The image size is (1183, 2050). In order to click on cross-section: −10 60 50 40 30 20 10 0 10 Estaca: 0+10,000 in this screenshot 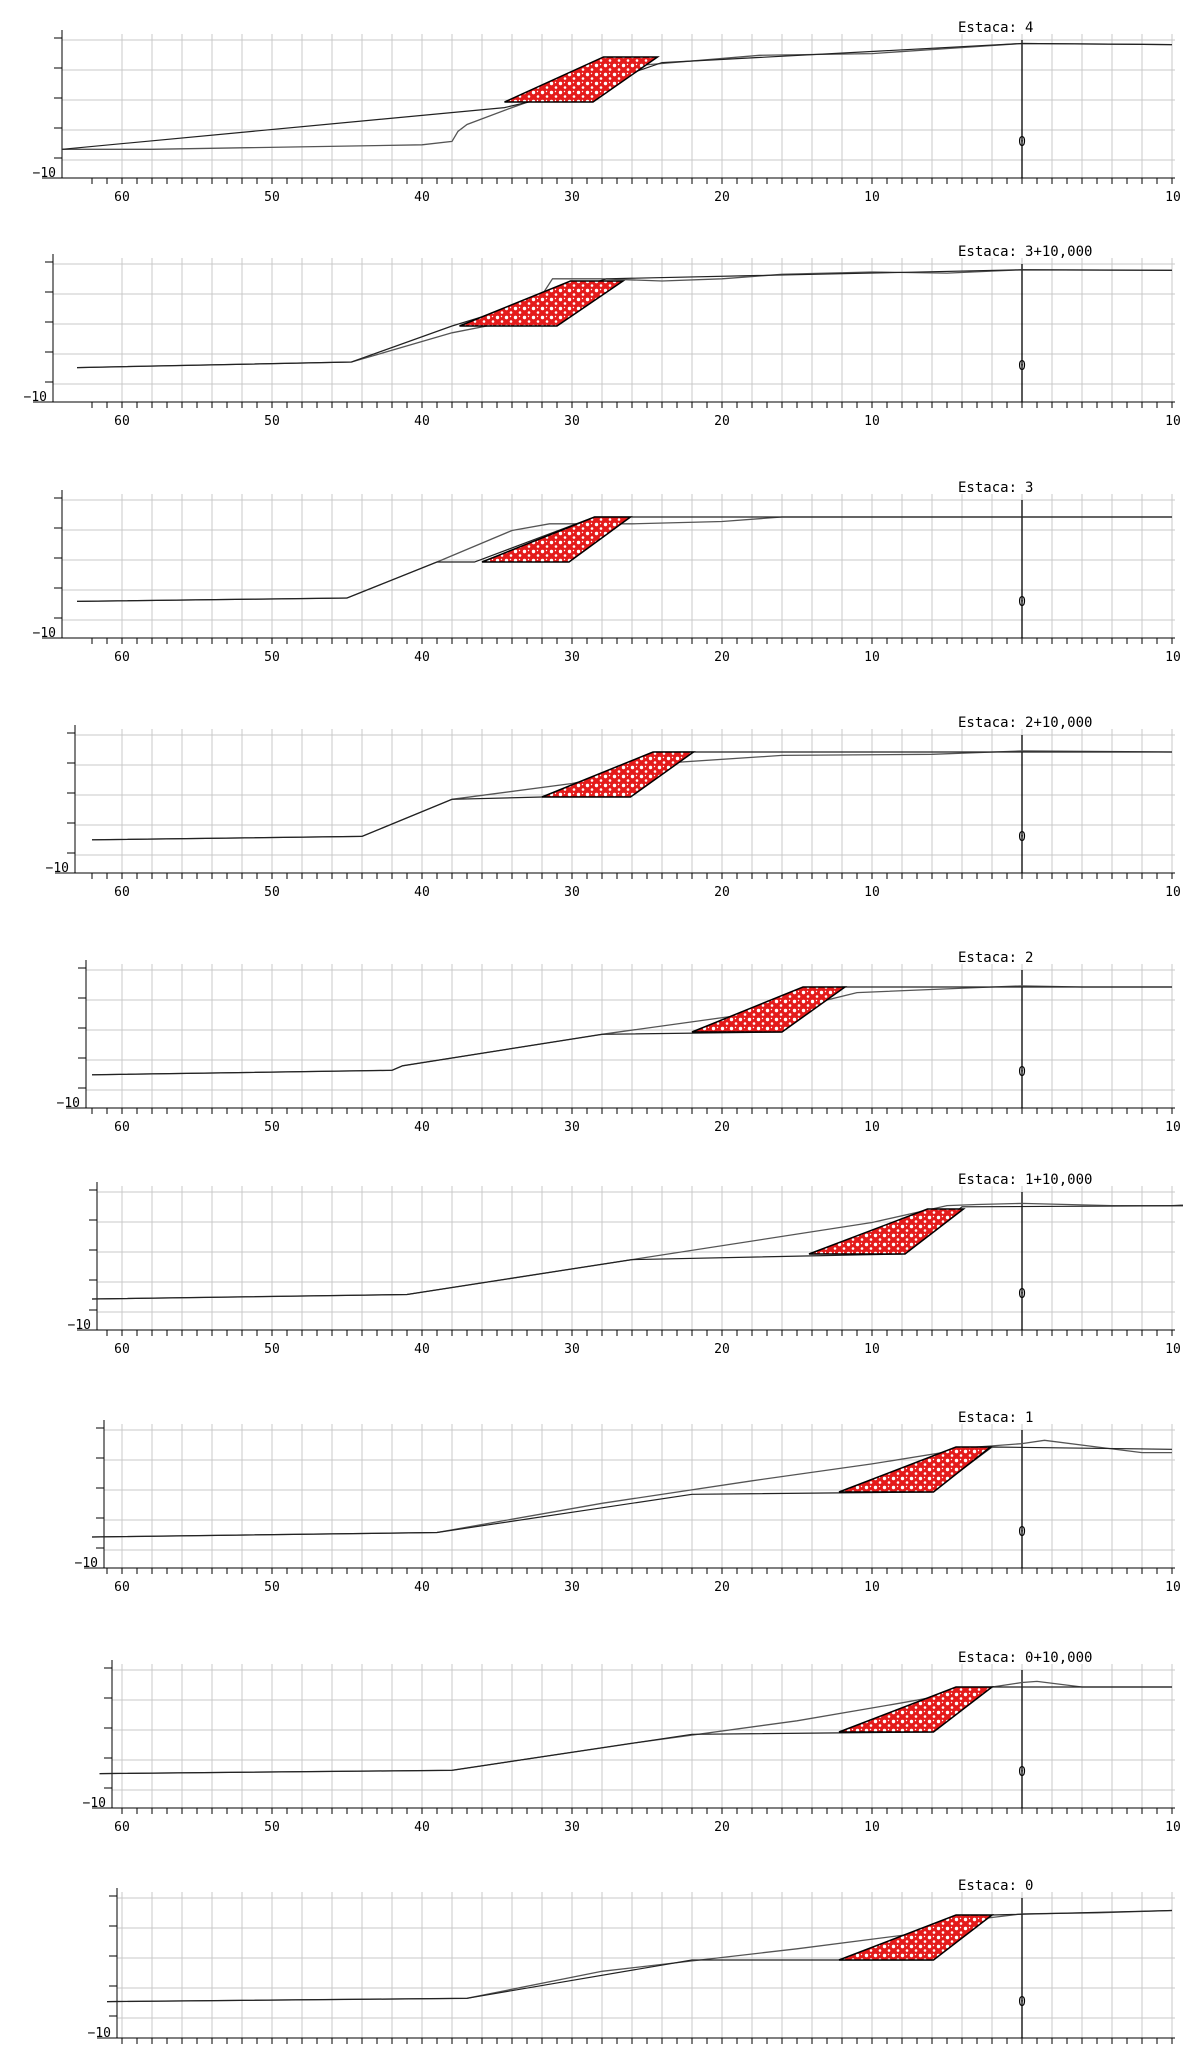, I will do `click(632, 1742)`.